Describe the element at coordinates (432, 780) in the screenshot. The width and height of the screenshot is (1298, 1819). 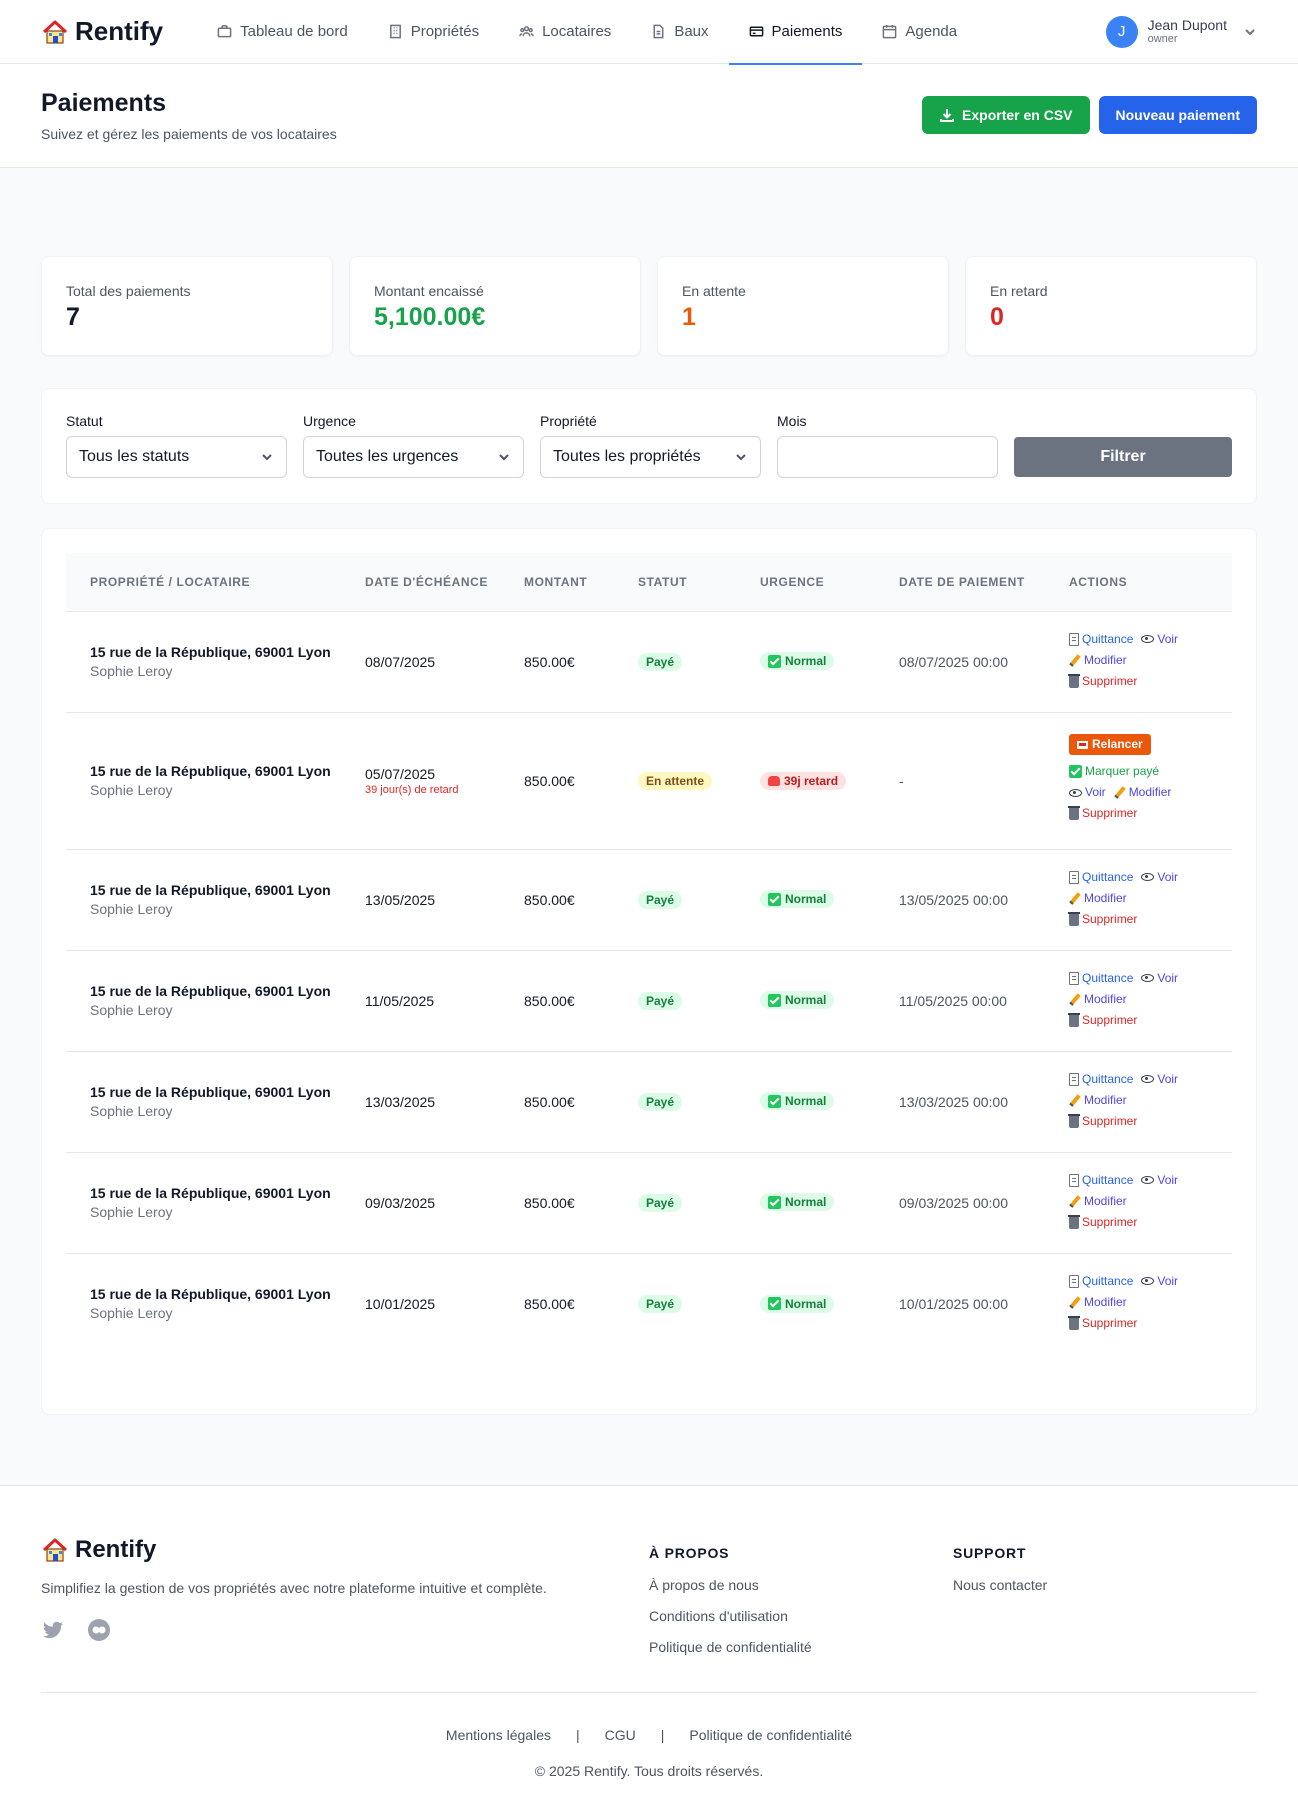
I see `cell-due-date: 05/07/2025 39 jour(s) de retard` at that location.